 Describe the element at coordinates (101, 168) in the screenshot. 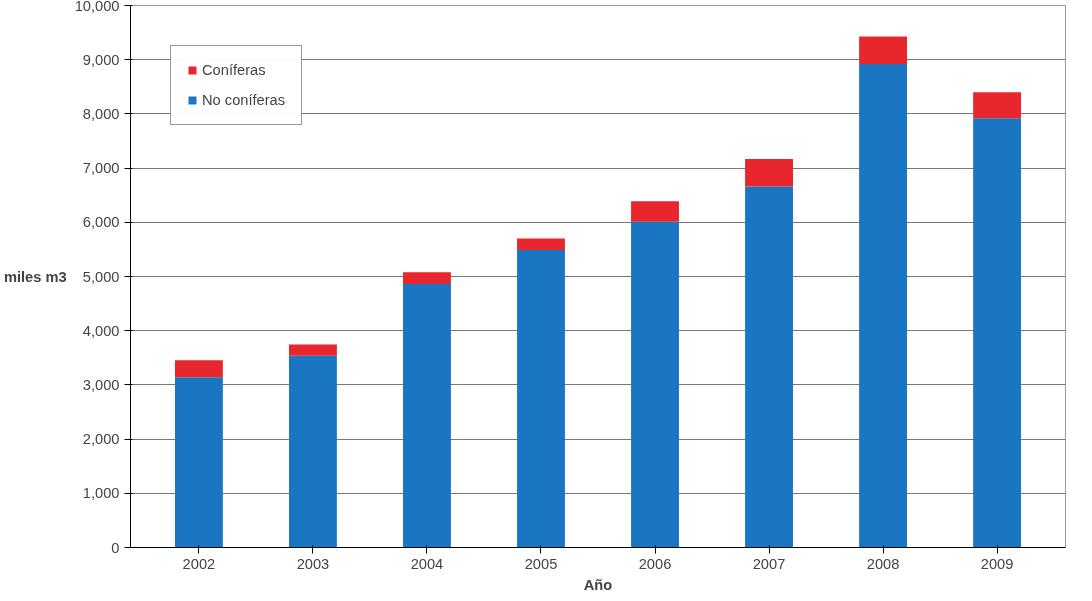

I see `y-tick-label: 7,000` at that location.